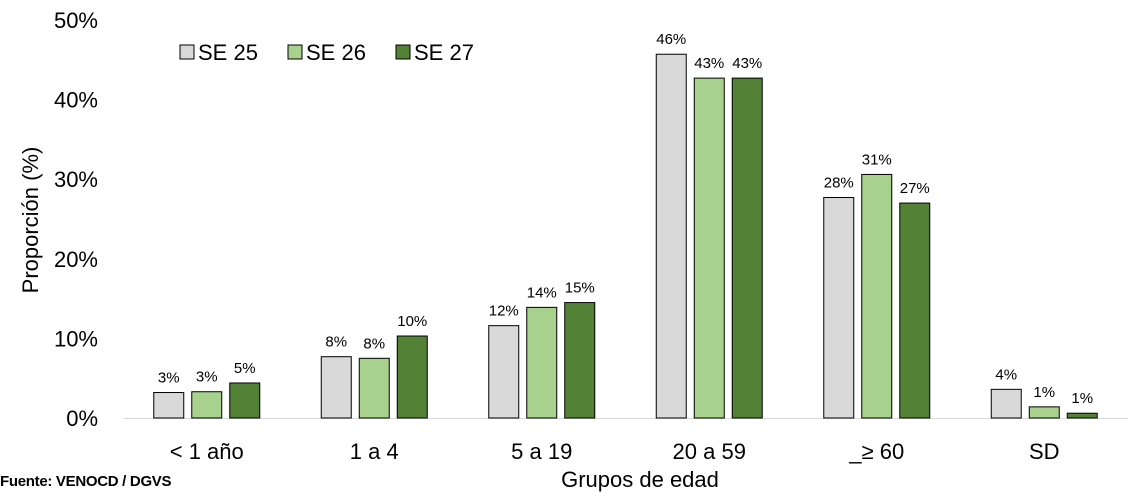  What do you see at coordinates (228, 52) in the screenshot?
I see `legend-label: SE 25` at bounding box center [228, 52].